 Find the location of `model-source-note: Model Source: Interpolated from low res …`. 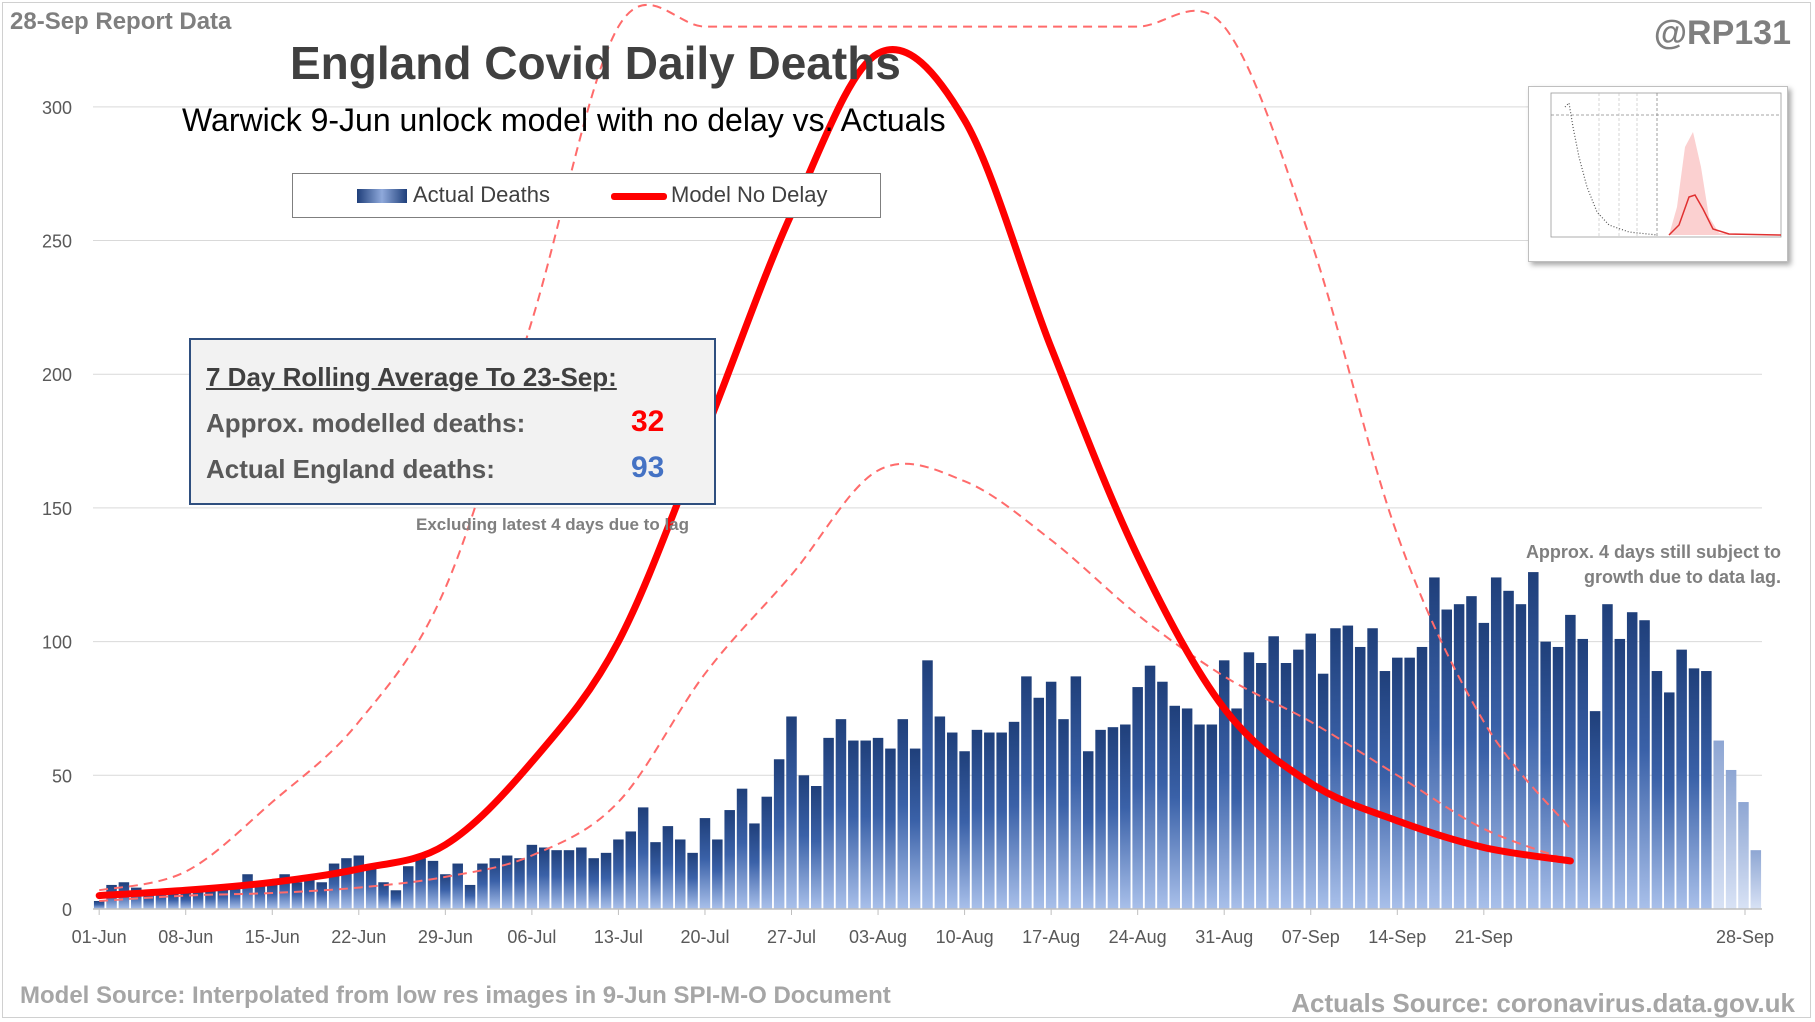

model-source-note: Model Source: Interpolated from low res … is located at coordinates (455, 995).